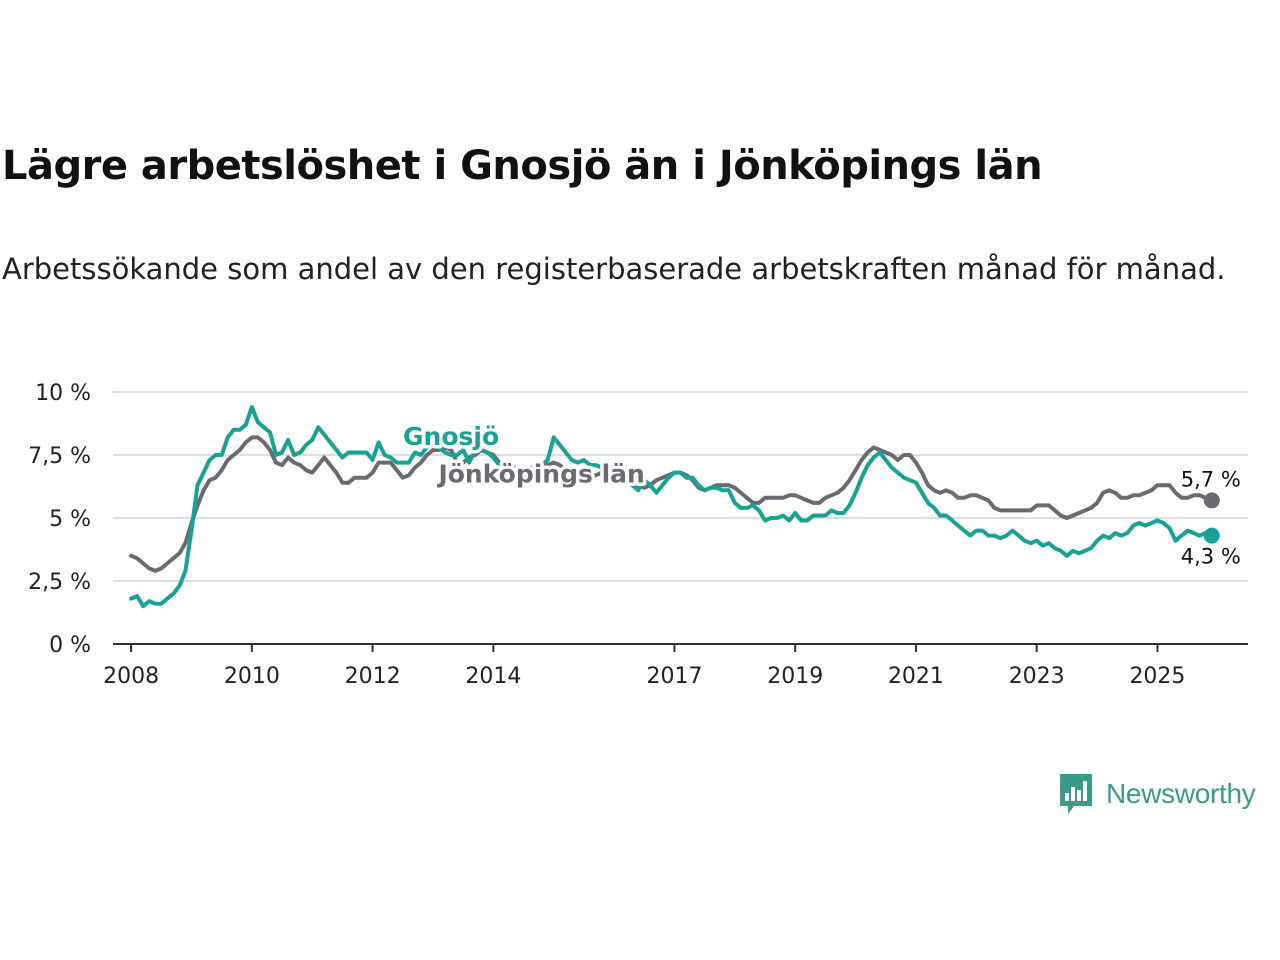  I want to click on series-end-label-j-nk-pings-l-n: 5,7 %, so click(1211, 479).